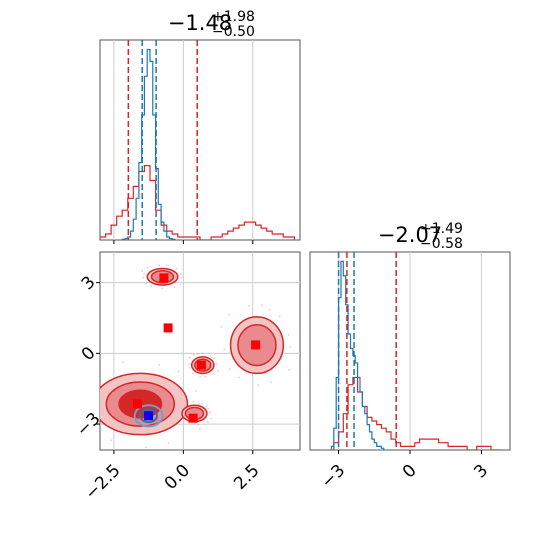 The height and width of the screenshot is (550, 550). I want to click on marginal-panel-1-title-minus: −0.50, so click(233, 32).